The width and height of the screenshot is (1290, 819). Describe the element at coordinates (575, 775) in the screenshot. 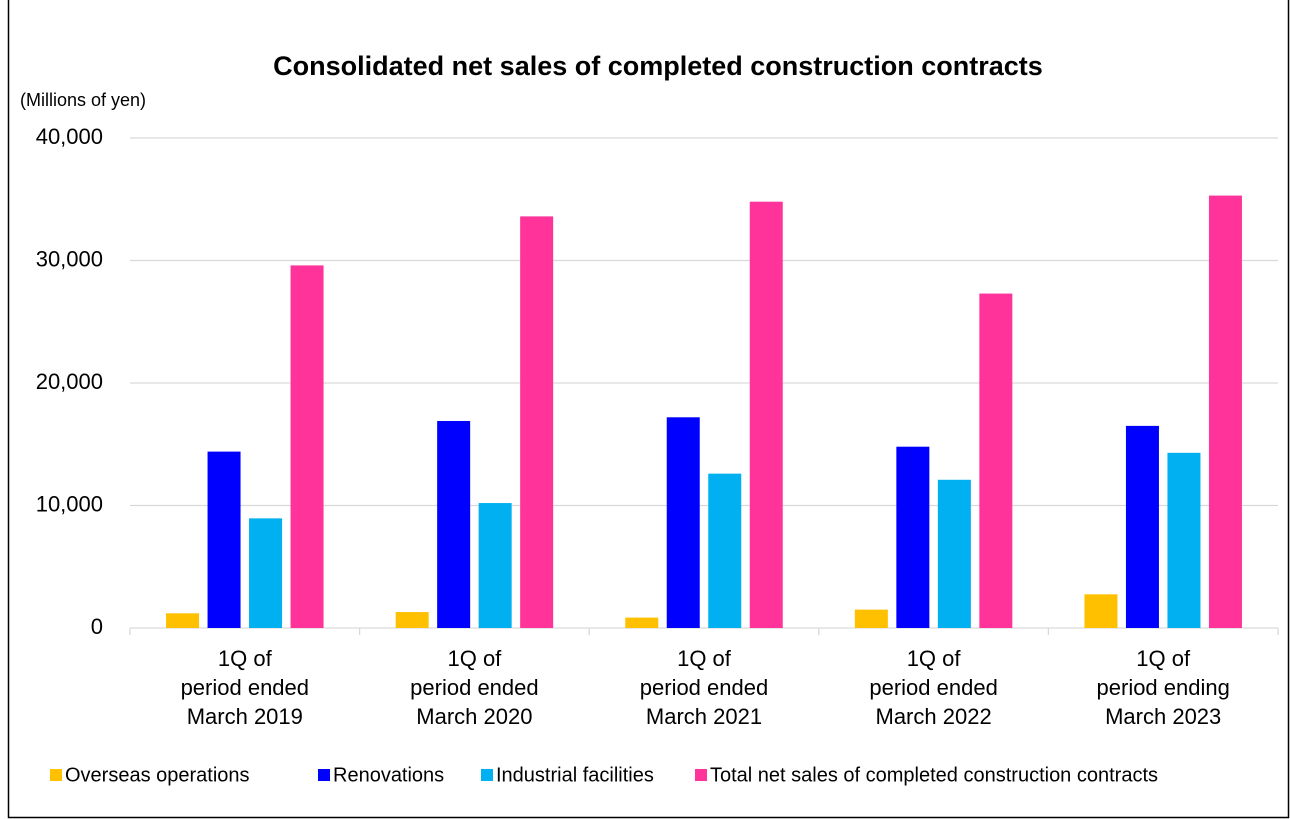

I see `legend-label: Industrial facilities` at that location.